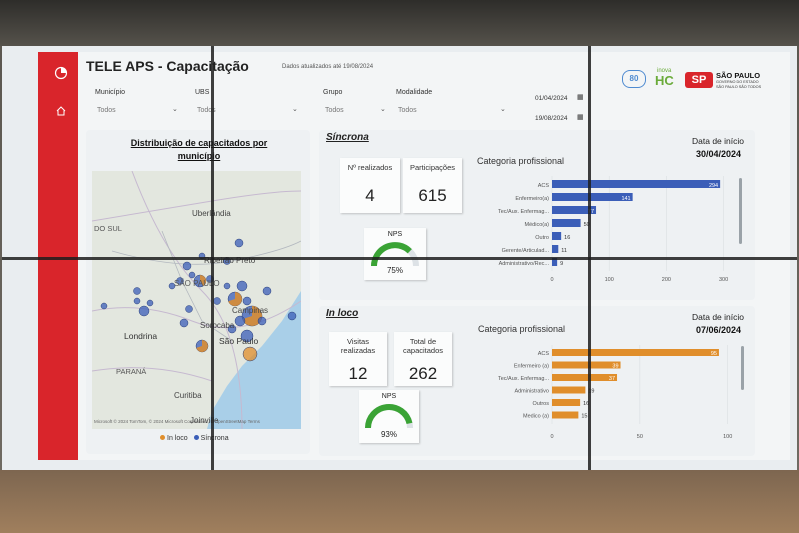 This screenshot has height=533, width=799. Describe the element at coordinates (197, 283) in the screenshot. I see `map-label-sao-paulo-state: SÃO PAULO` at that location.